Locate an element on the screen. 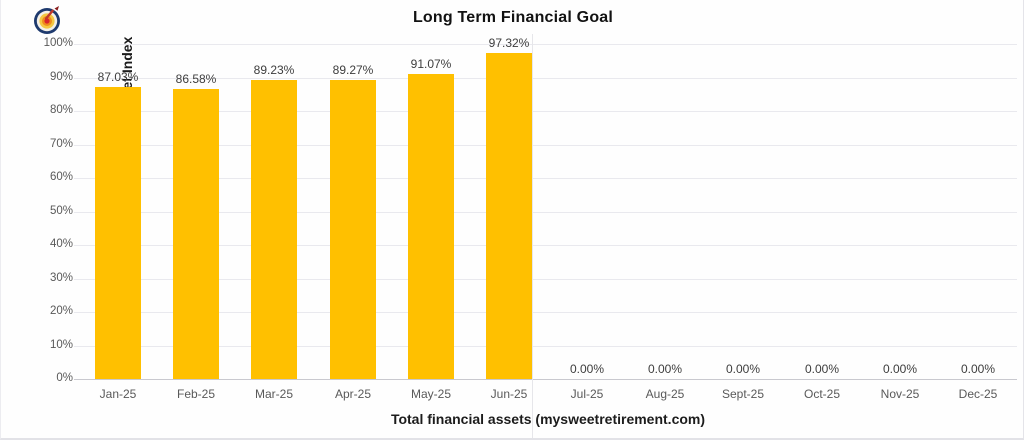 The image size is (1024, 440). y-tick-label: 60% is located at coordinates (61, 177).